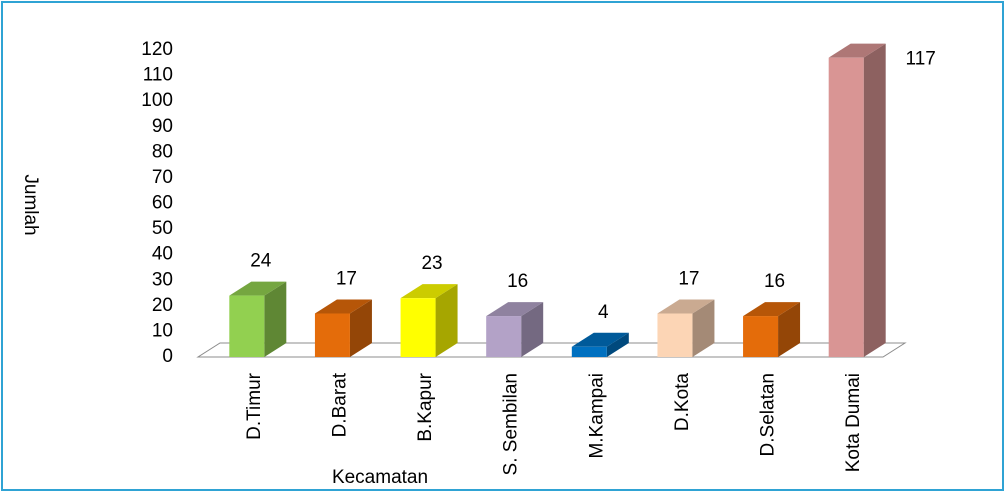 The width and height of the screenshot is (1006, 498). Describe the element at coordinates (162, 228) in the screenshot. I see `y-tick-label: 50` at that location.